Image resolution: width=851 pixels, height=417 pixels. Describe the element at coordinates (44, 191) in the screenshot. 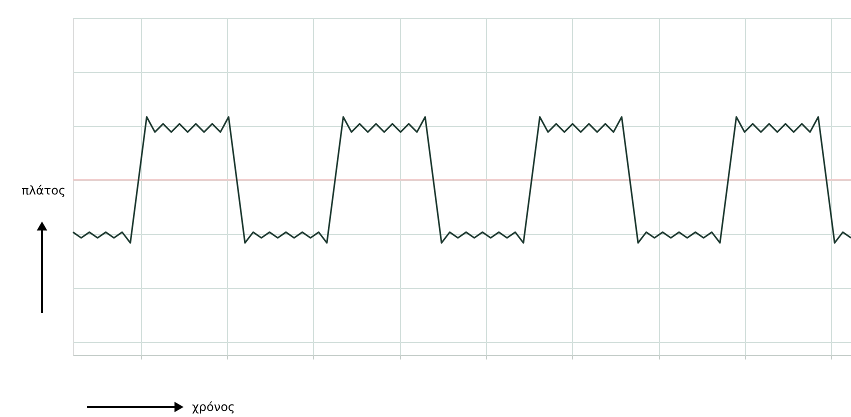

I see `y-axis-title: πλάτος` at that location.